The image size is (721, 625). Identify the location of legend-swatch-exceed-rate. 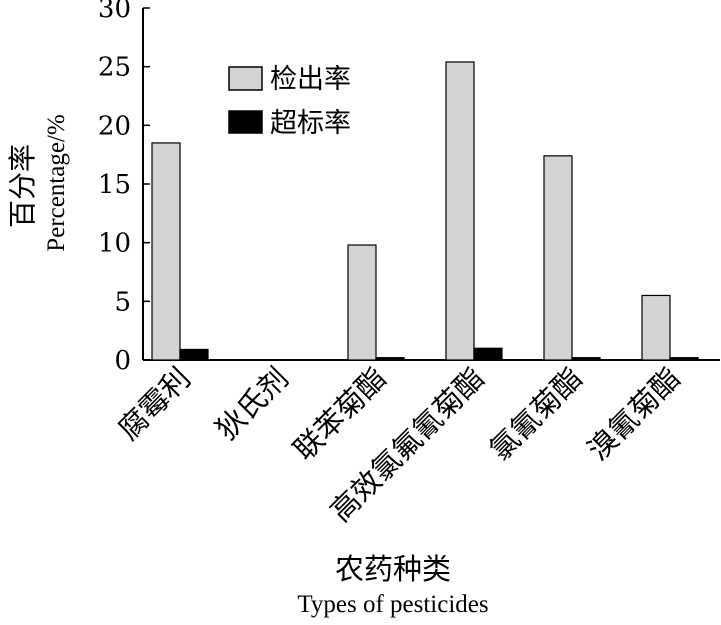
(245, 122).